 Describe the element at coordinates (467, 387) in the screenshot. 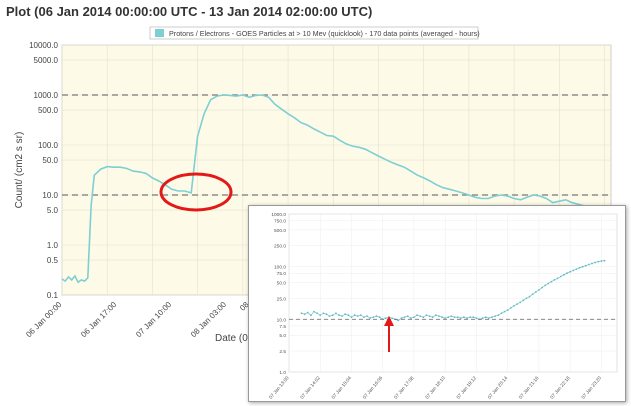

I see `inset-x-tick-label: 07 Jan 19:12` at that location.